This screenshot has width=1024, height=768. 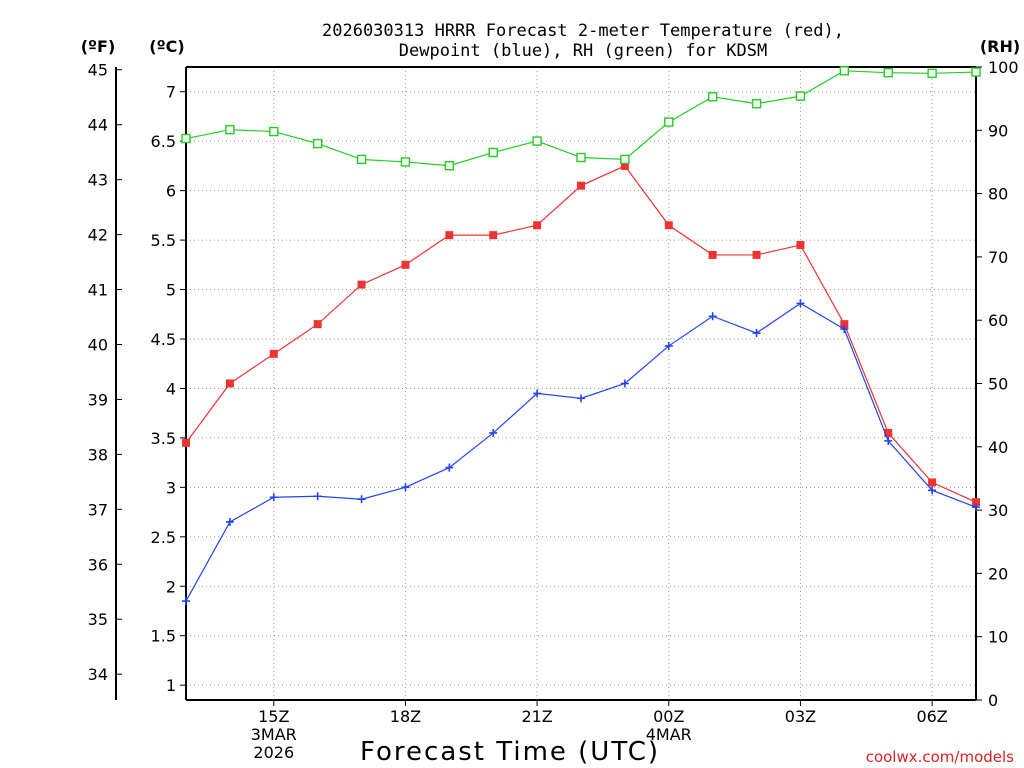 What do you see at coordinates (273, 752) in the screenshot?
I see `x-tick-label: 2026` at bounding box center [273, 752].